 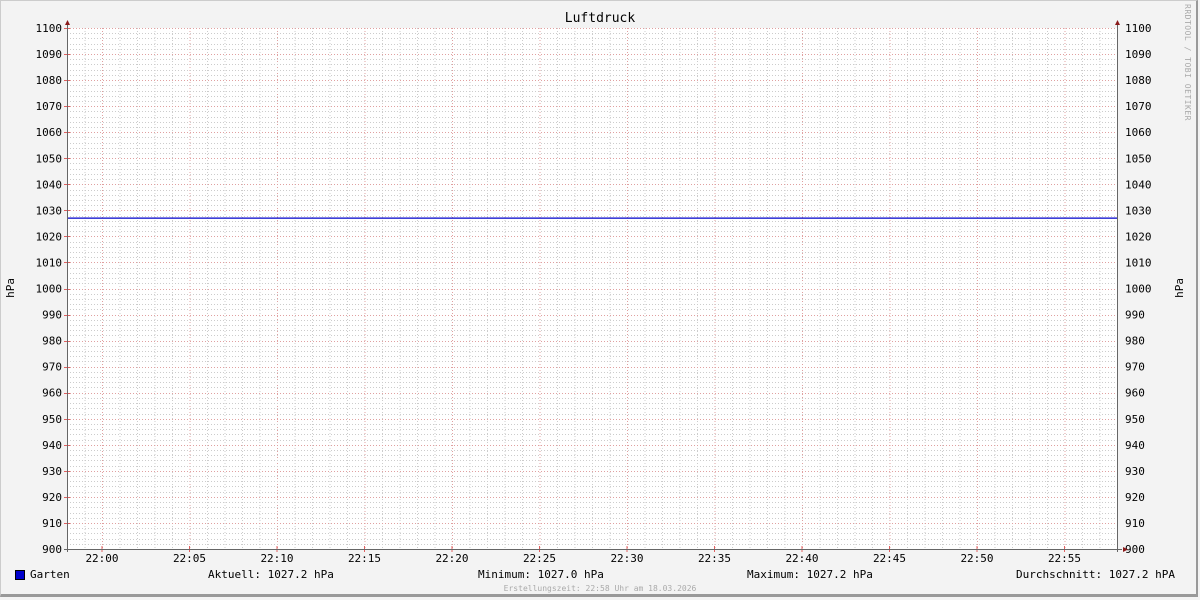 What do you see at coordinates (49, 28) in the screenshot?
I see `y-tick-label-left: 1100` at bounding box center [49, 28].